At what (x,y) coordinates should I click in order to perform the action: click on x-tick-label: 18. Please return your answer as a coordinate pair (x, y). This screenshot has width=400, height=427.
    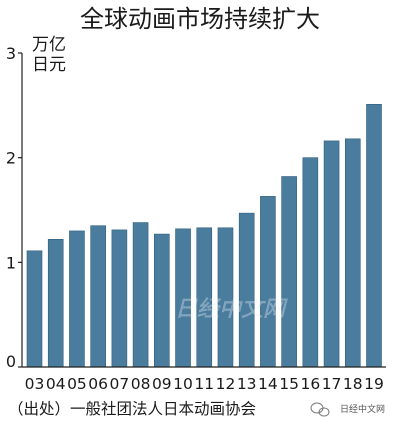
    Looking at the image, I should click on (353, 384).